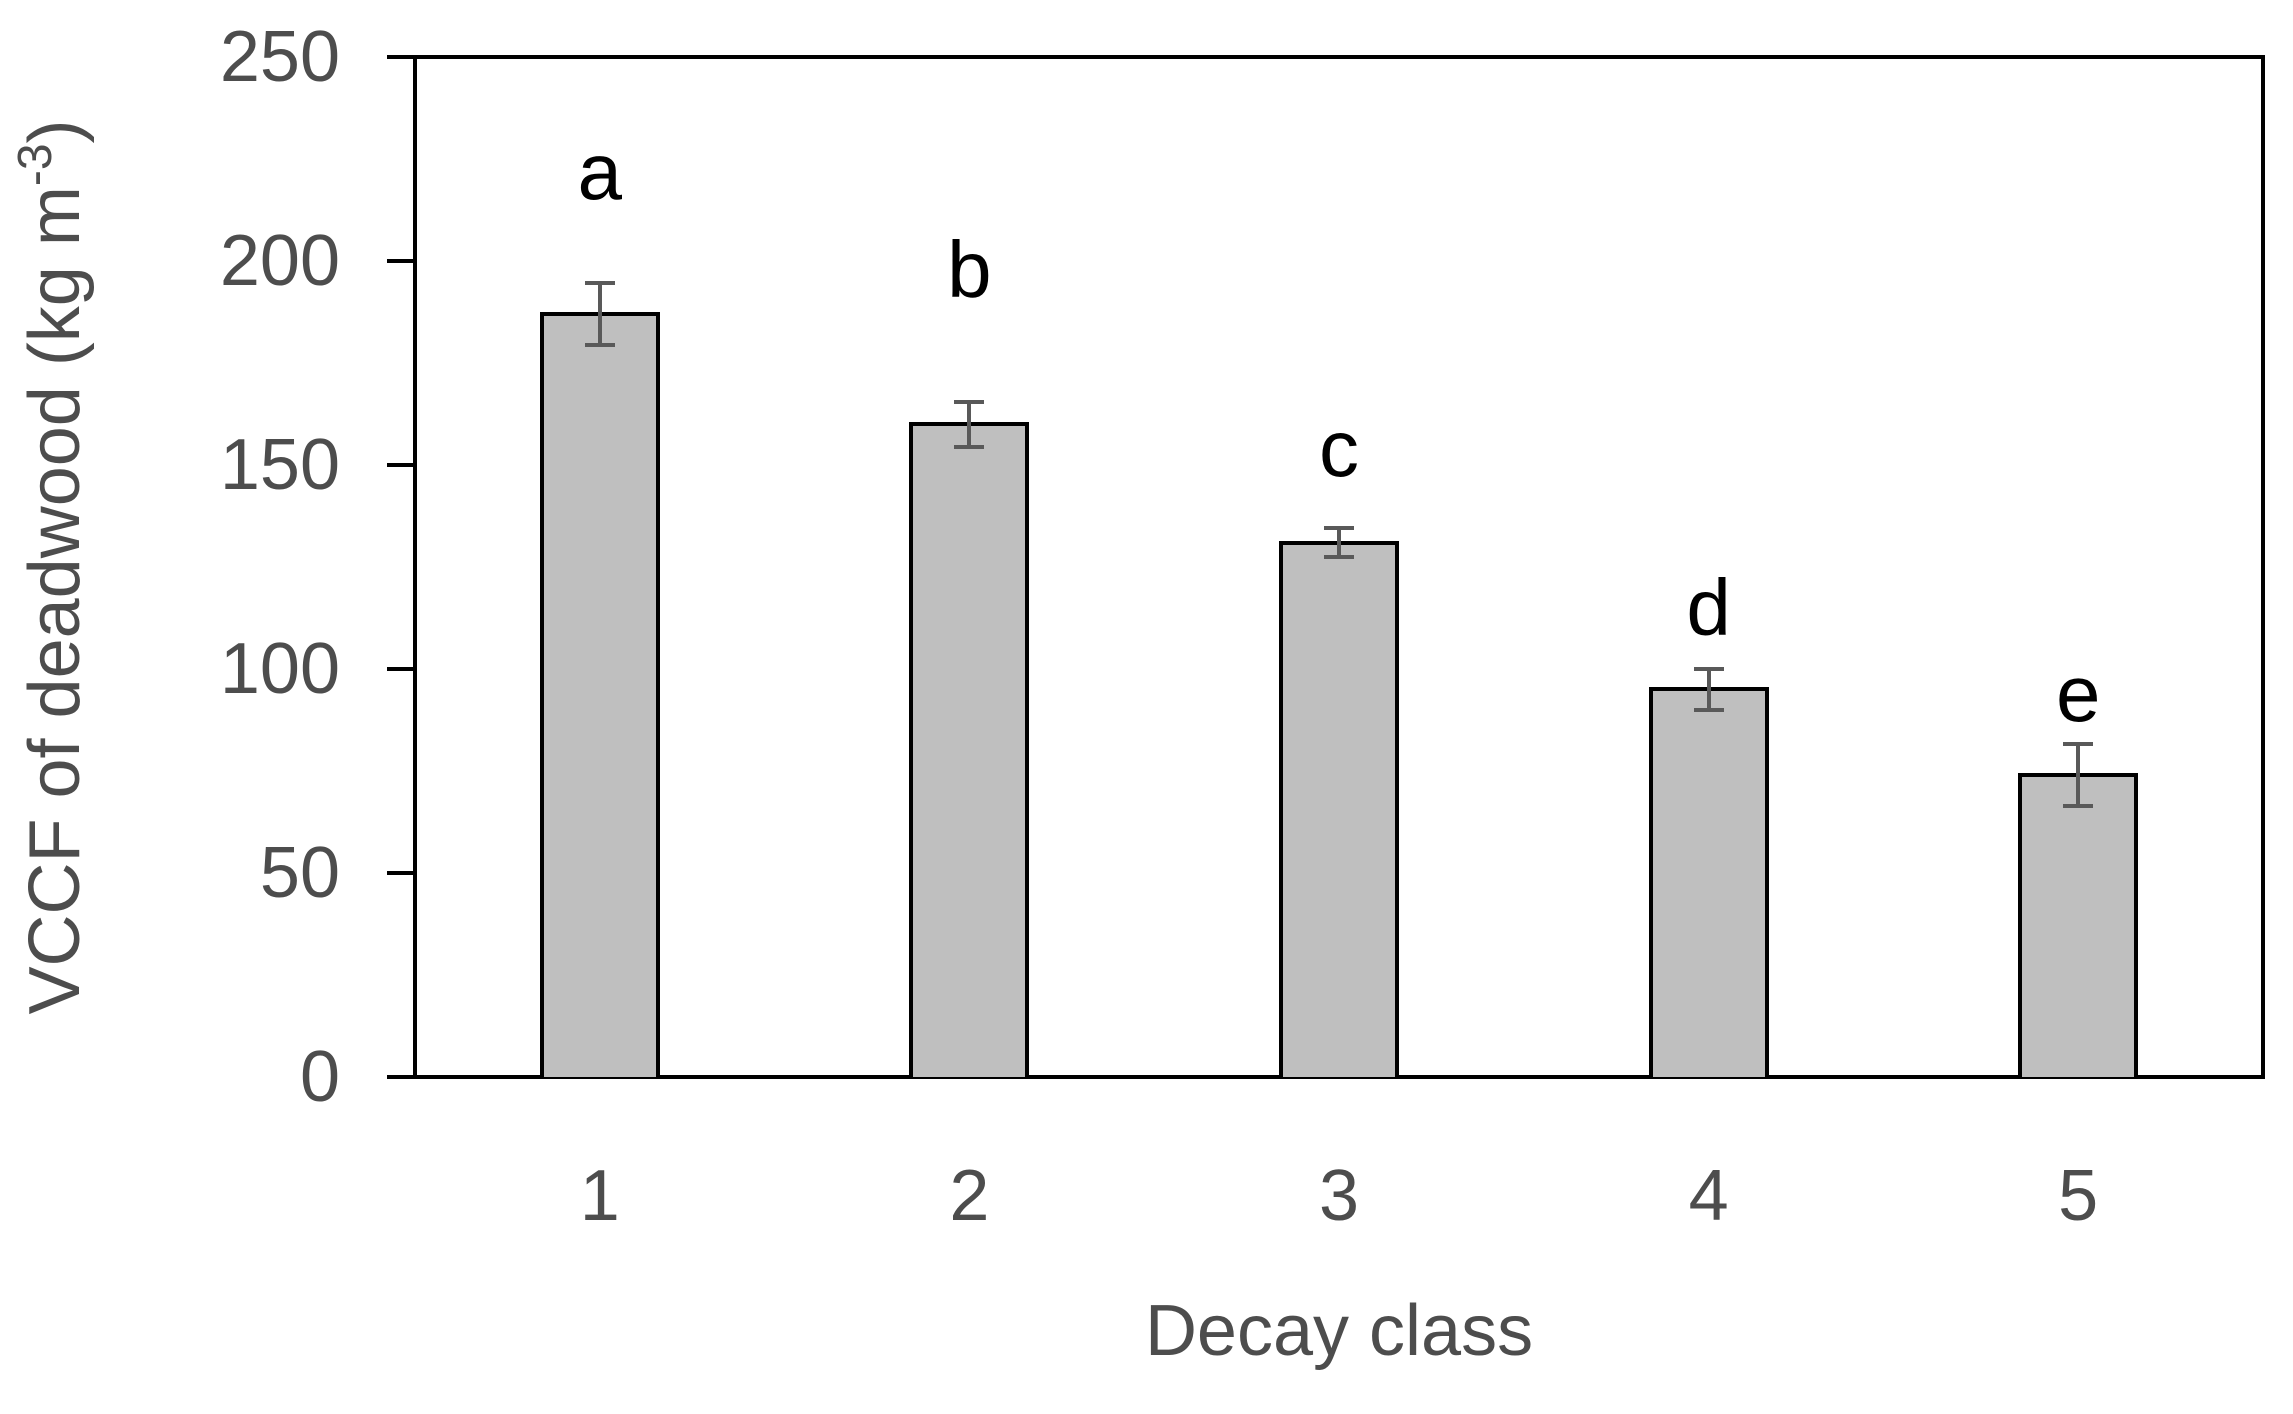  Describe the element at coordinates (319, 1077) in the screenshot. I see `y-tick-label: 0` at that location.